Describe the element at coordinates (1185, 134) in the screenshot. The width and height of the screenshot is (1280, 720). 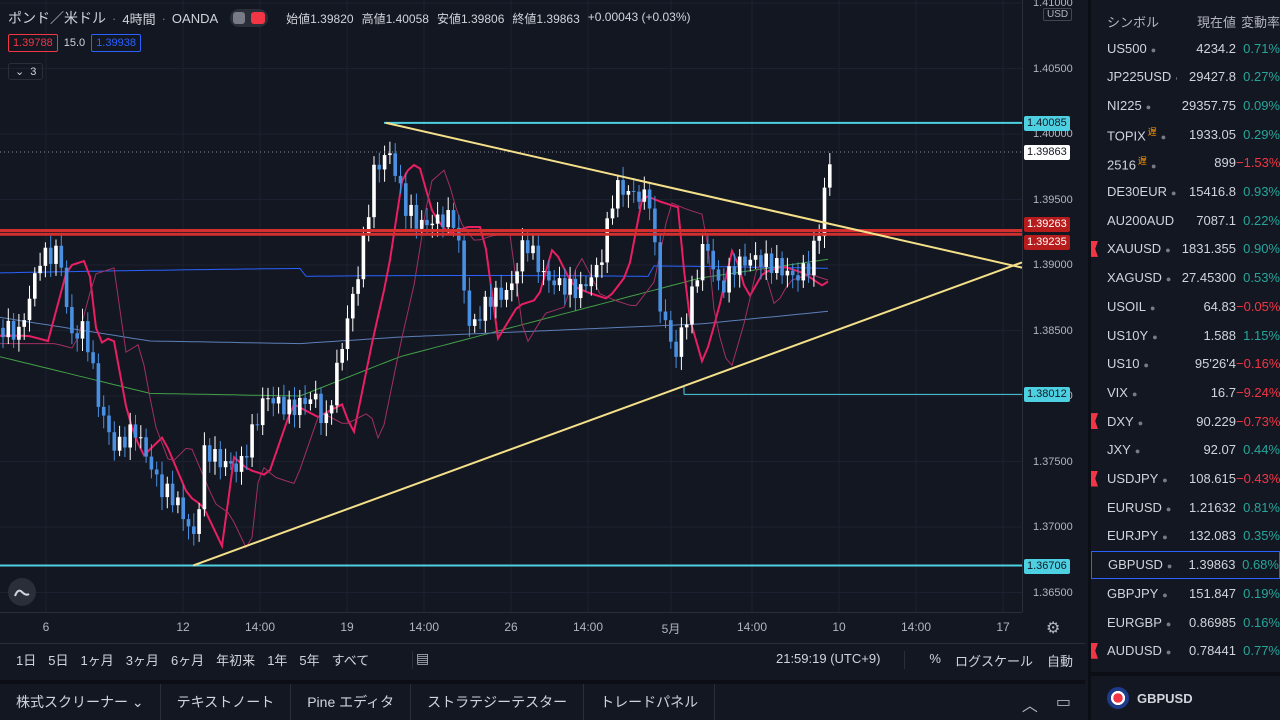
I see `watchlist-row: TOPIX 遅● 1933.05 0.29%` at that location.